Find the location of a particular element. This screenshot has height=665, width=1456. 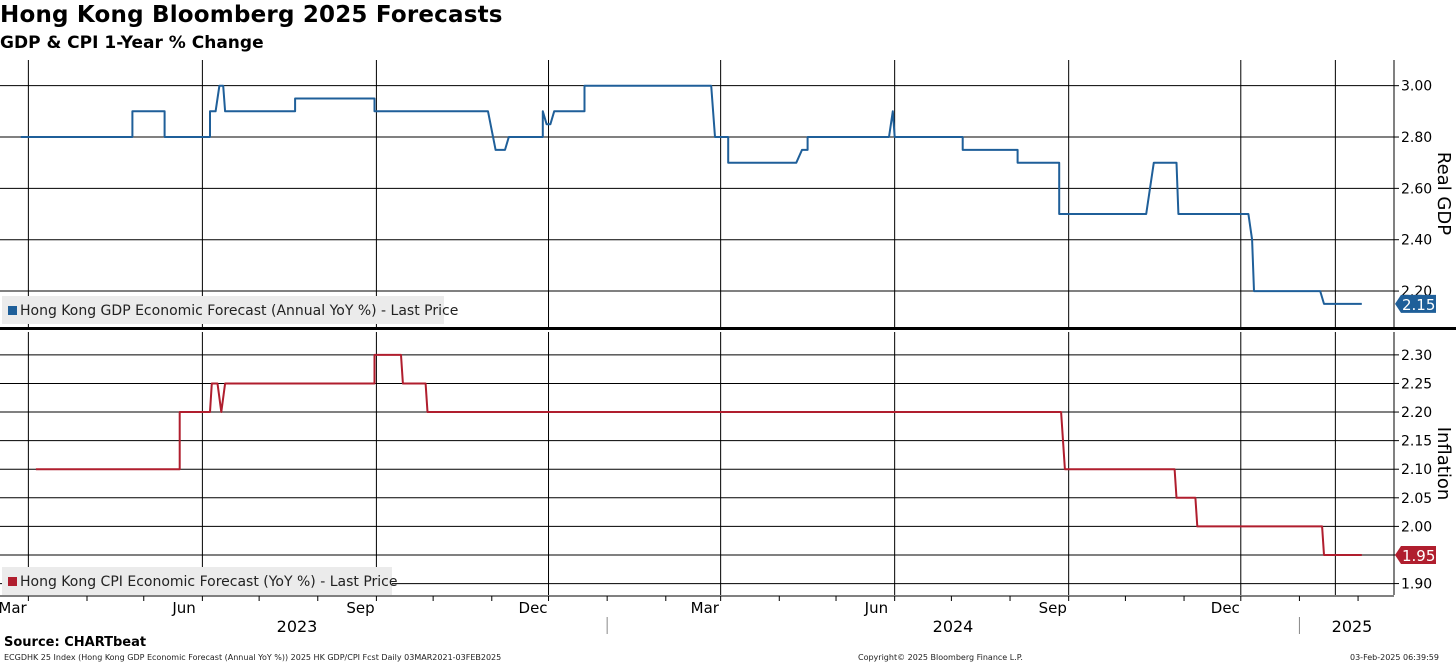

source-label: Source: CHARTbeat is located at coordinates (75, 642).